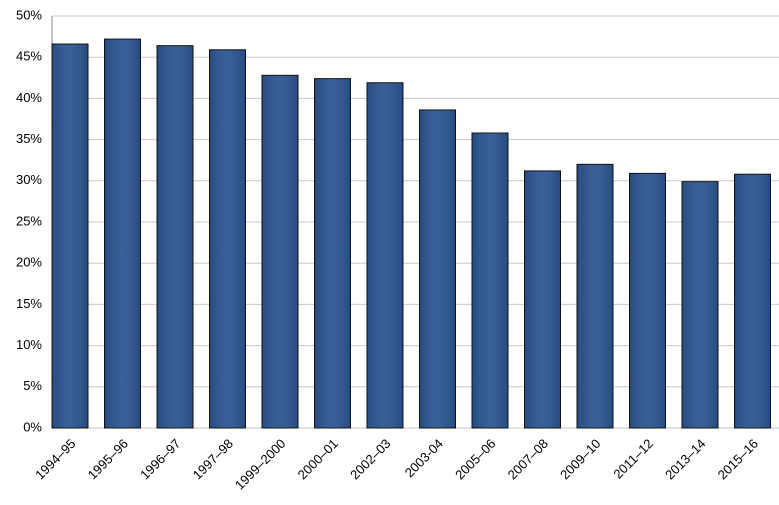  I want to click on x-tick-label: 1999–2000, so click(260, 464).